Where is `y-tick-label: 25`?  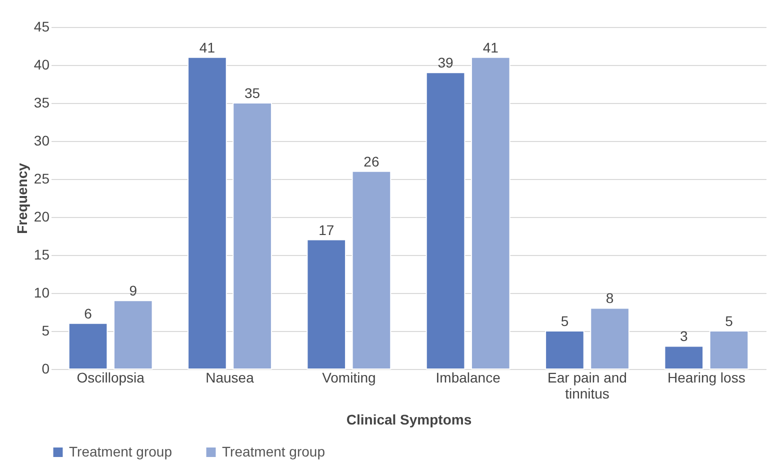 y-tick-label: 25 is located at coordinates (42, 178).